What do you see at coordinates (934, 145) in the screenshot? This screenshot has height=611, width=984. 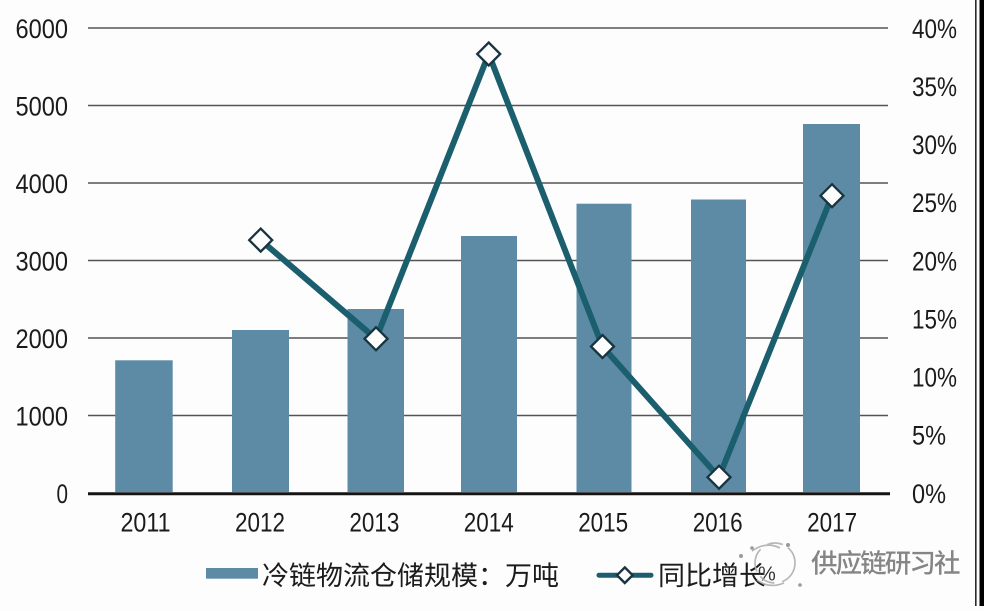 I see `svg-text: 30%` at bounding box center [934, 145].